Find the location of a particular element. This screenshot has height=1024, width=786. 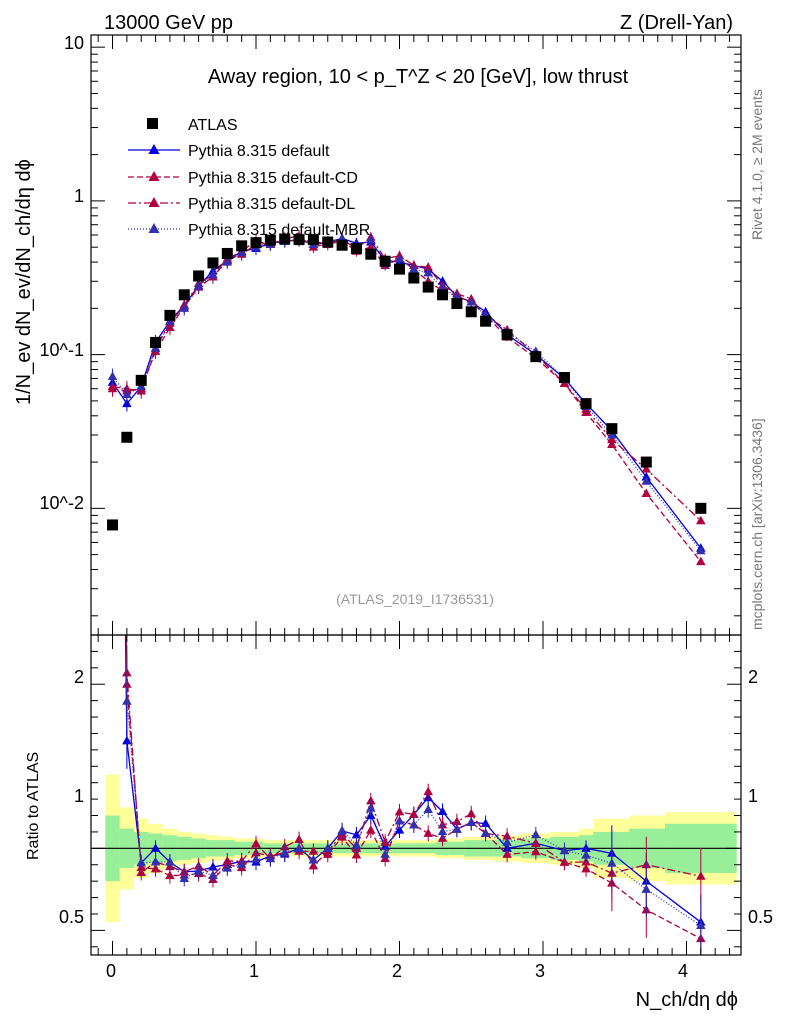

legend-marker-atlas is located at coordinates (152, 123).